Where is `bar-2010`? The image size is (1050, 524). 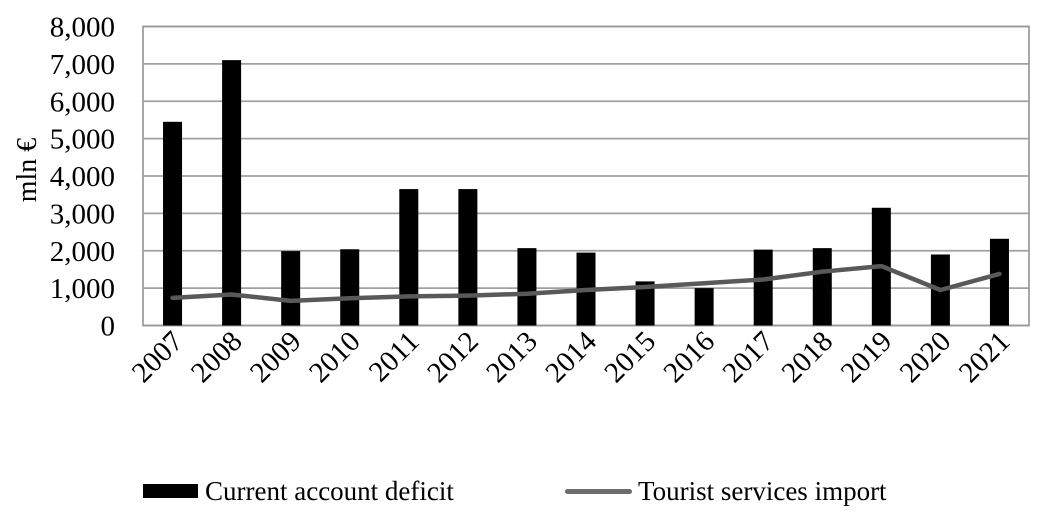
bar-2010 is located at coordinates (350, 287).